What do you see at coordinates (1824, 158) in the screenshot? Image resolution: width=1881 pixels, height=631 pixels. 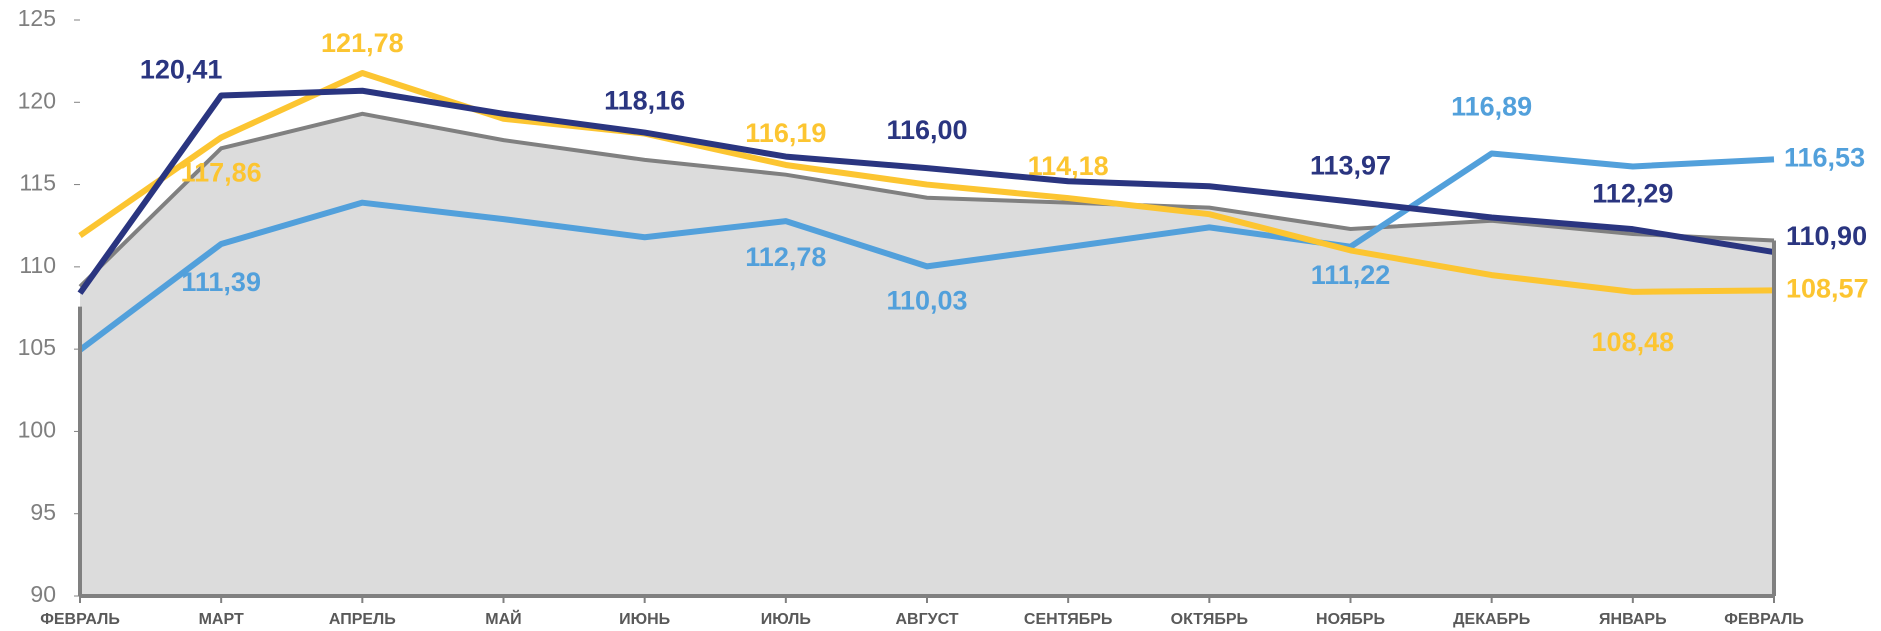 I see `data-label: 116,53` at bounding box center [1824, 158].